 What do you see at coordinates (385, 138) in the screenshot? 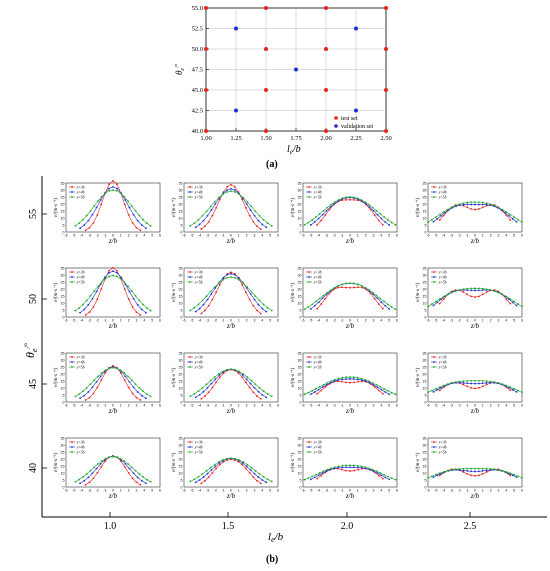
I see `panel-a-xtick-label: 2.50` at bounding box center [385, 138].